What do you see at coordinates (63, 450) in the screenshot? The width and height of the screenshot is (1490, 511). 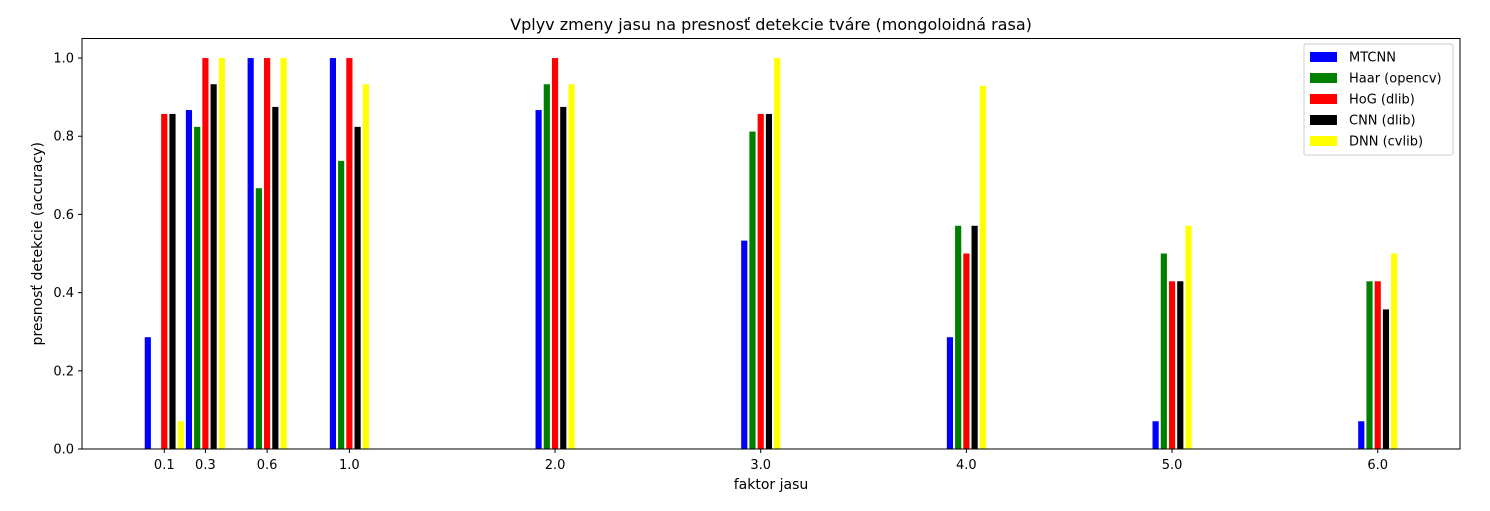 I see `y-tick-label: 0.0` at bounding box center [63, 450].